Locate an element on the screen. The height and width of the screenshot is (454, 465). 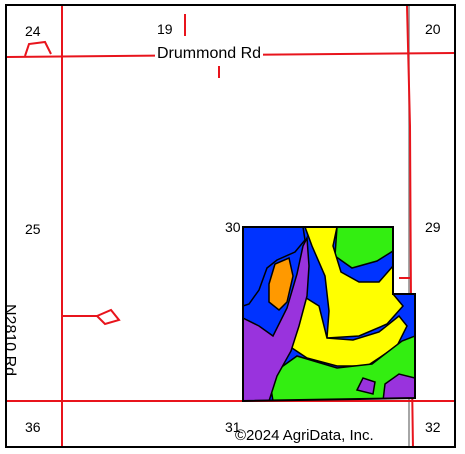
section-31-label: 31 is located at coordinates (233, 427).